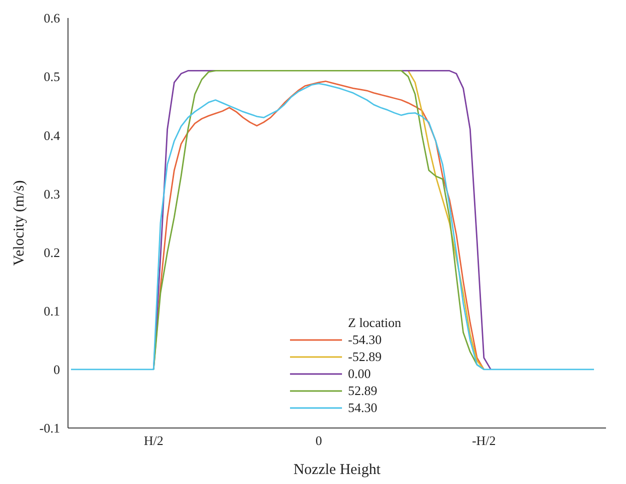 This screenshot has height=484, width=626. Describe the element at coordinates (52, 135) in the screenshot. I see `y-tick-label: 0.4` at that location.